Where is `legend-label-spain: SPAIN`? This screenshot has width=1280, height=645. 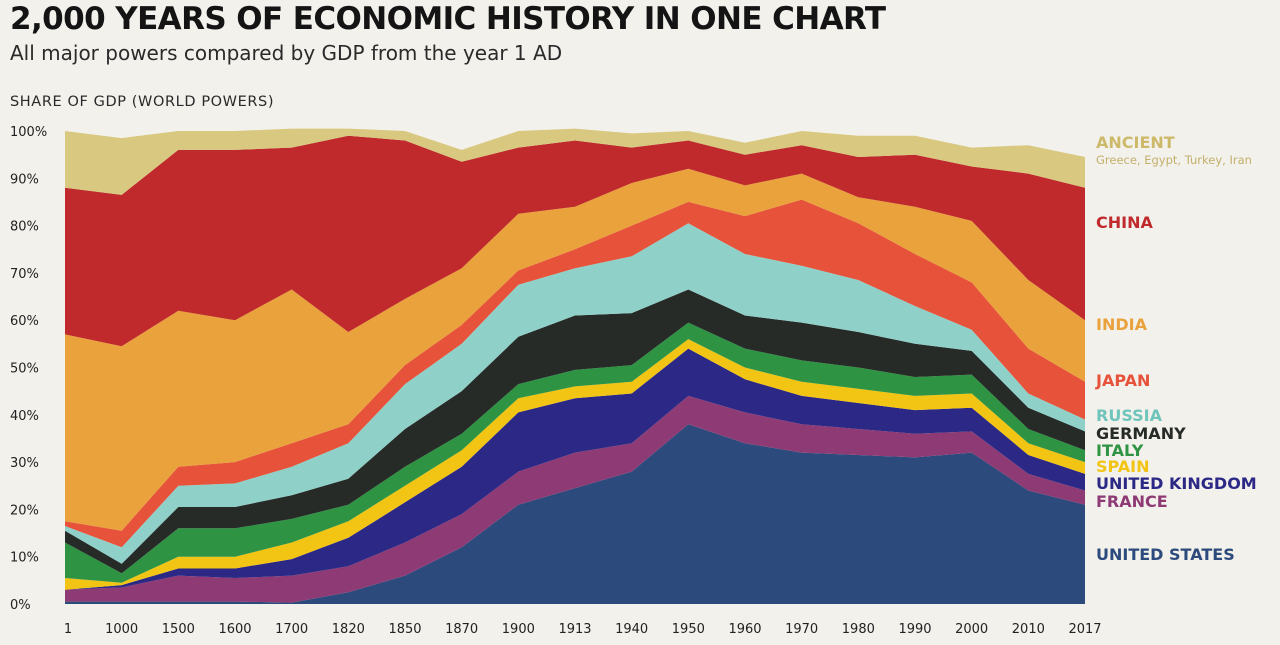 legend-label-spain: SPAIN is located at coordinates (1123, 466).